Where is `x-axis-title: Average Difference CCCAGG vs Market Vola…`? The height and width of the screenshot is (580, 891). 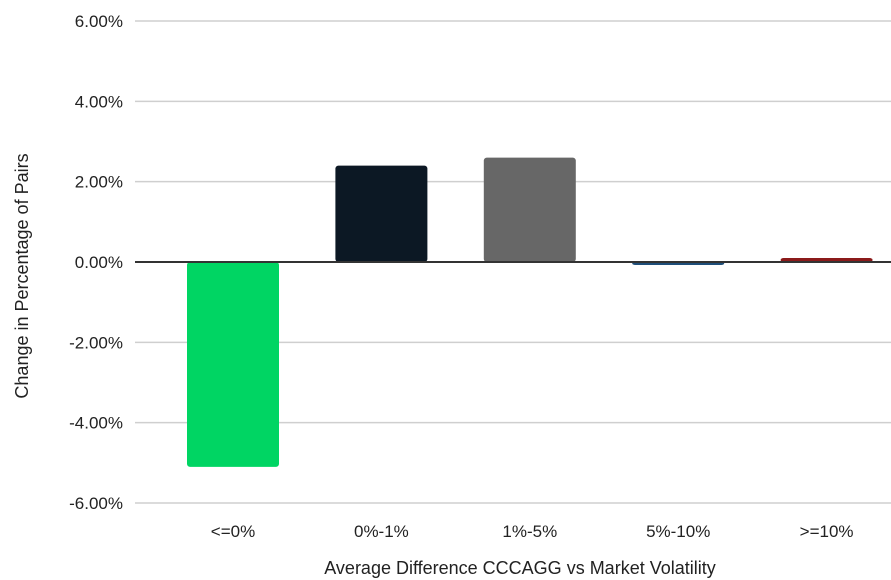 x-axis-title: Average Difference CCCAGG vs Market Vola… is located at coordinates (519, 568).